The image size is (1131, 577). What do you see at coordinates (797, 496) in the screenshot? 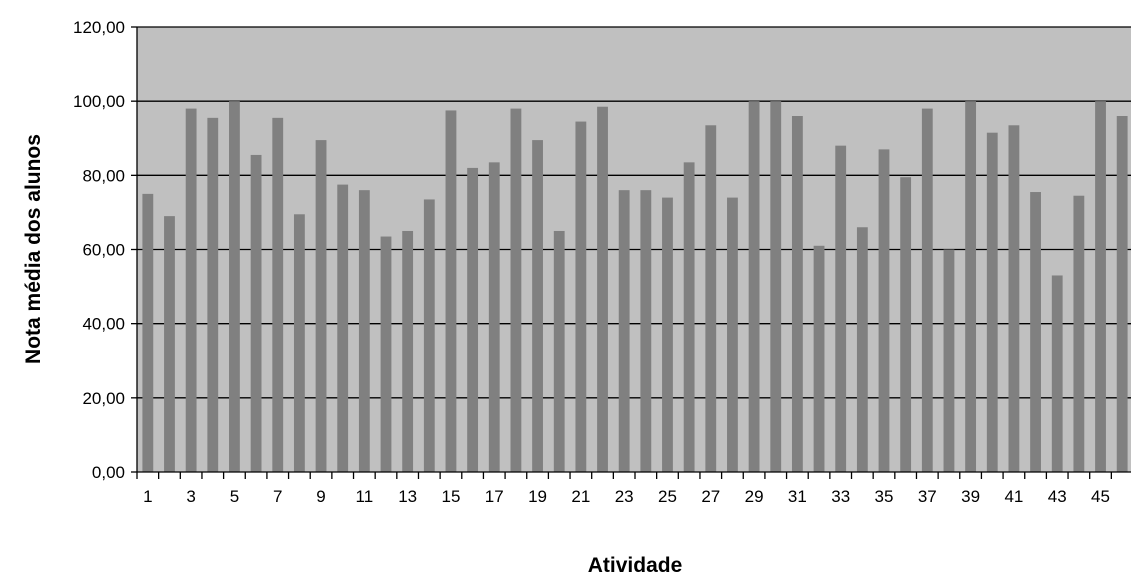
I see `x-tick-label: 31` at bounding box center [797, 496].